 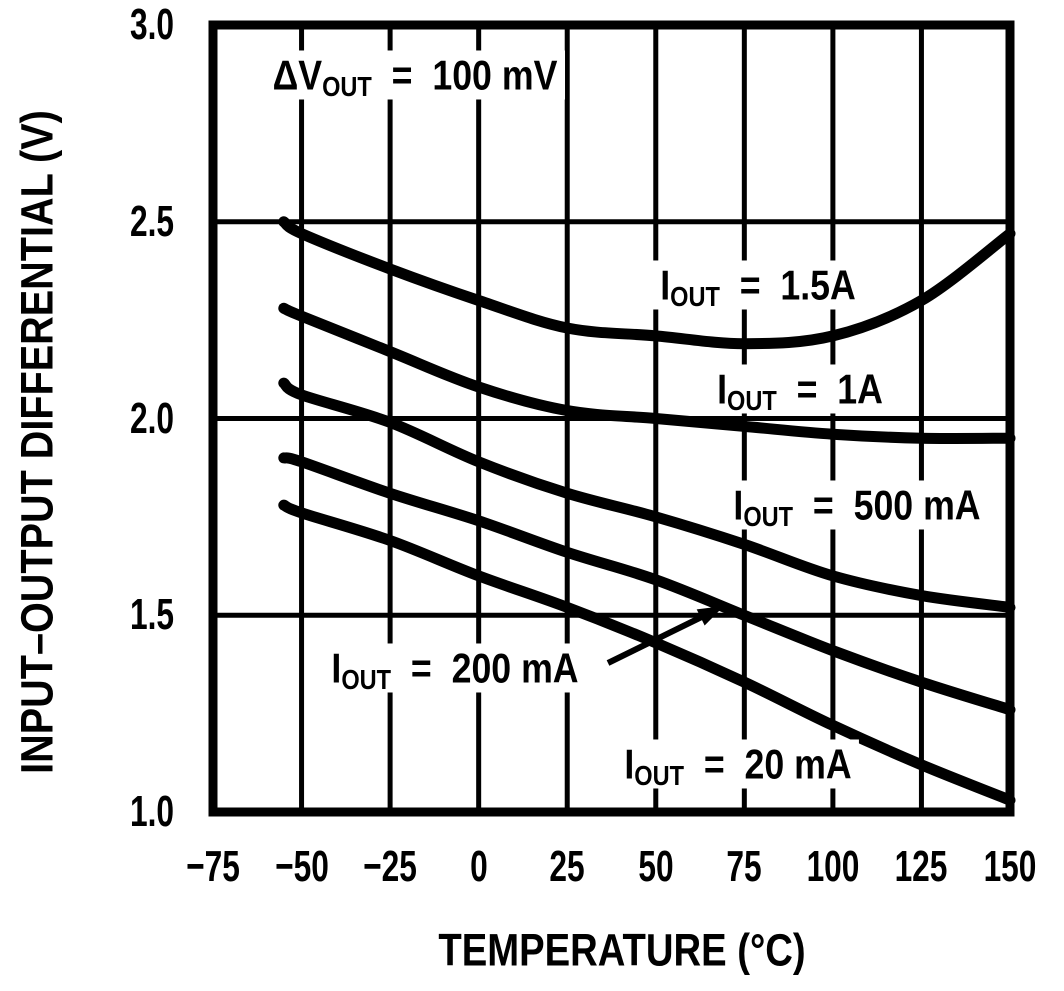 What do you see at coordinates (647, 373) in the screenshot?
I see `curve-i-out-1a` at bounding box center [647, 373].